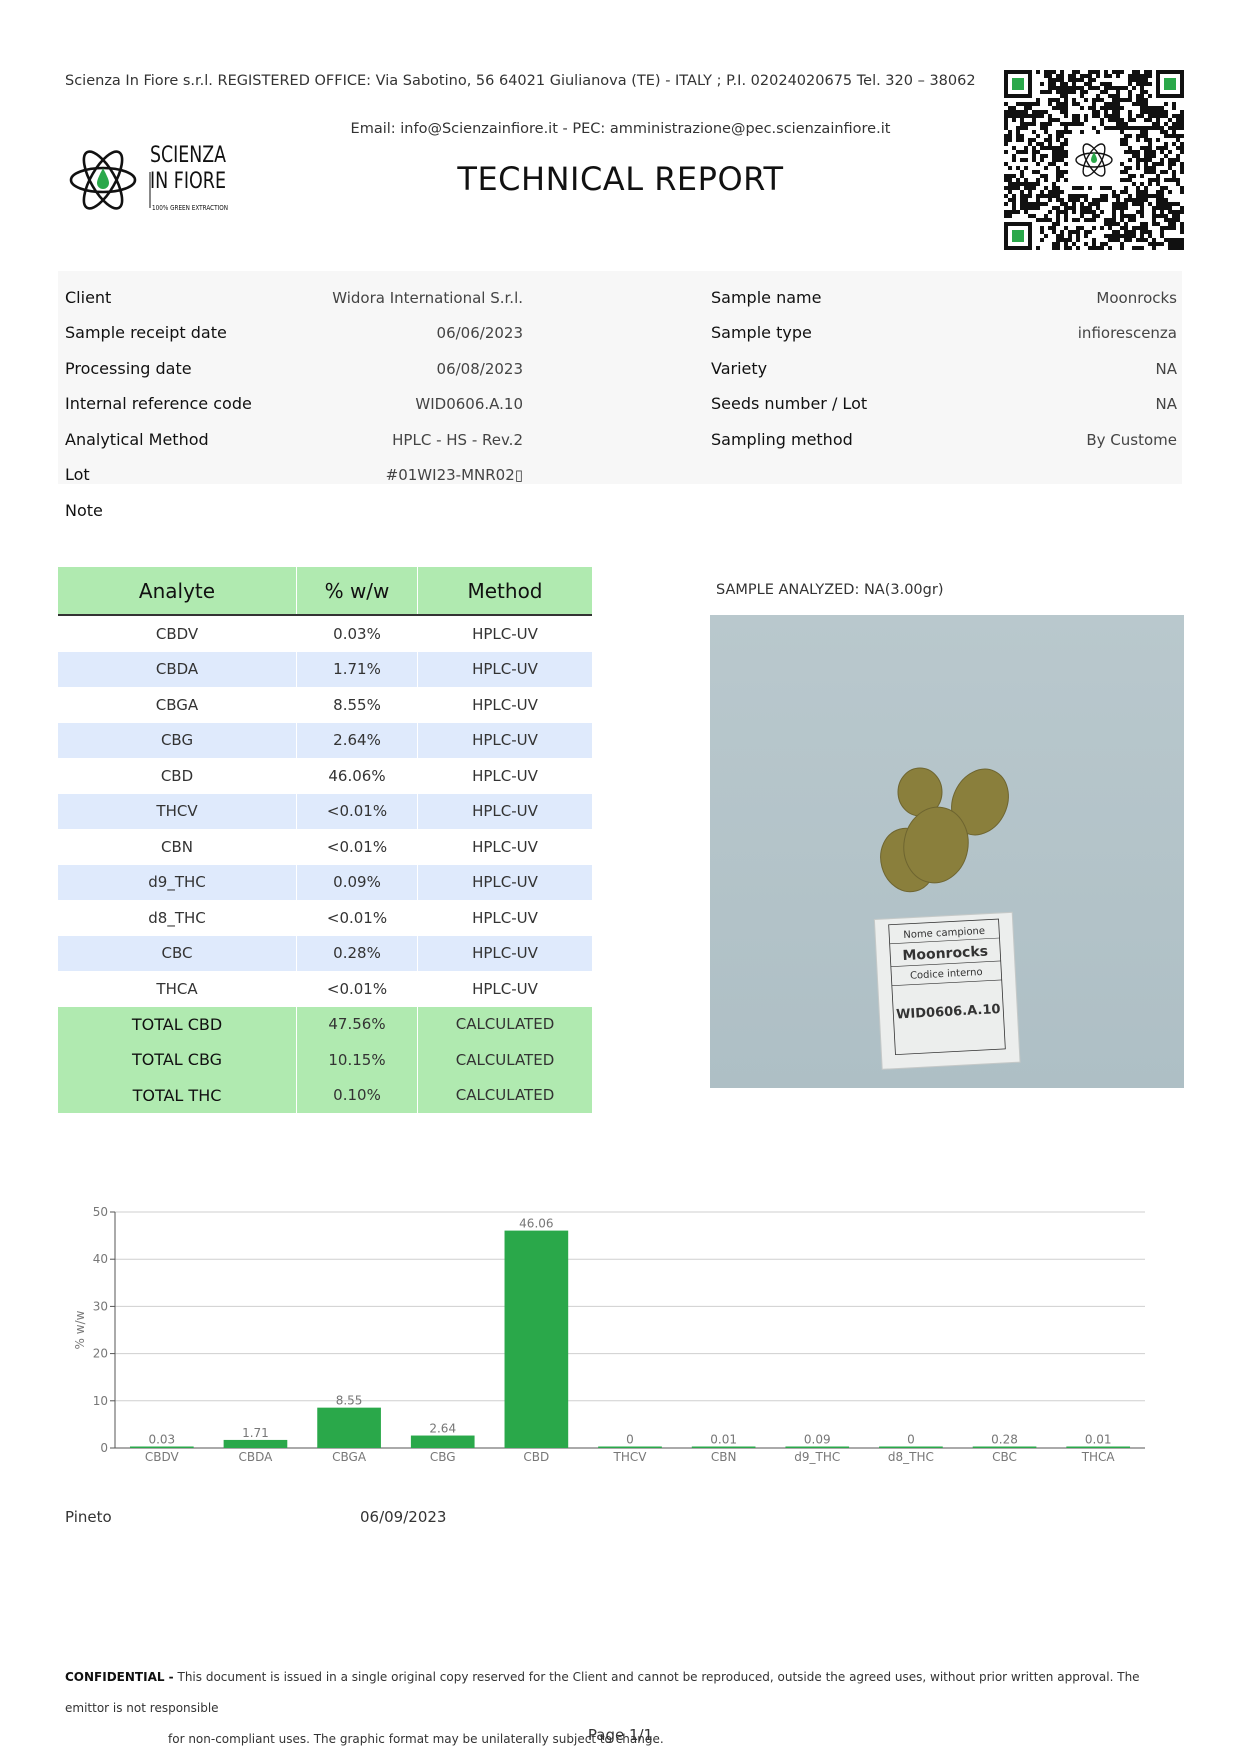 Image resolution: width=1241 pixels, height=1755 pixels. What do you see at coordinates (177, 740) in the screenshot?
I see `cell-analyte: CBG` at bounding box center [177, 740].